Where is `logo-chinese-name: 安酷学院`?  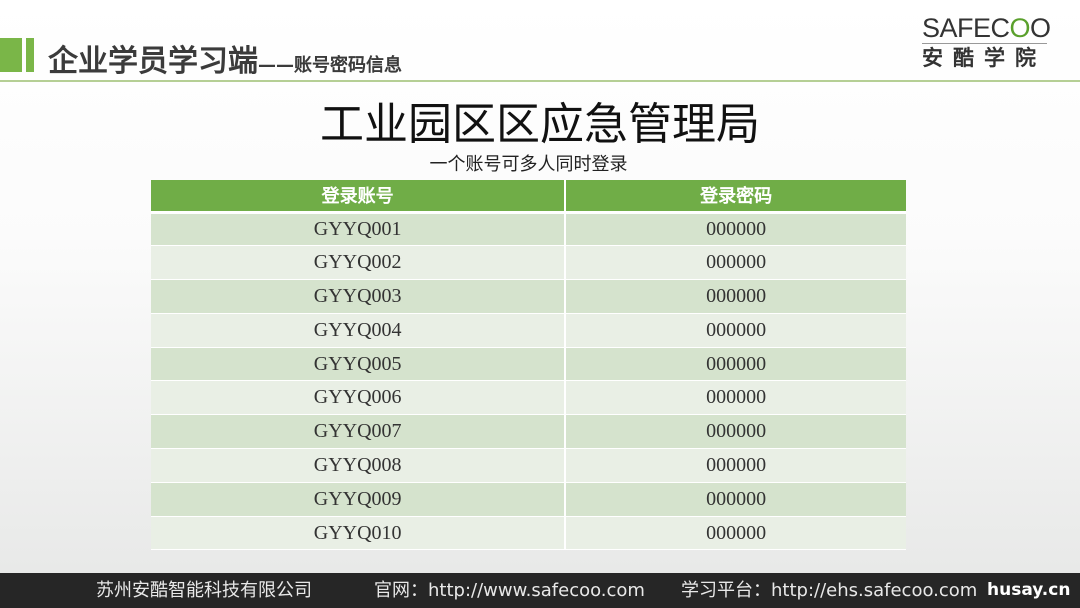 logo-chinese-name: 安酷学院 is located at coordinates (984, 58).